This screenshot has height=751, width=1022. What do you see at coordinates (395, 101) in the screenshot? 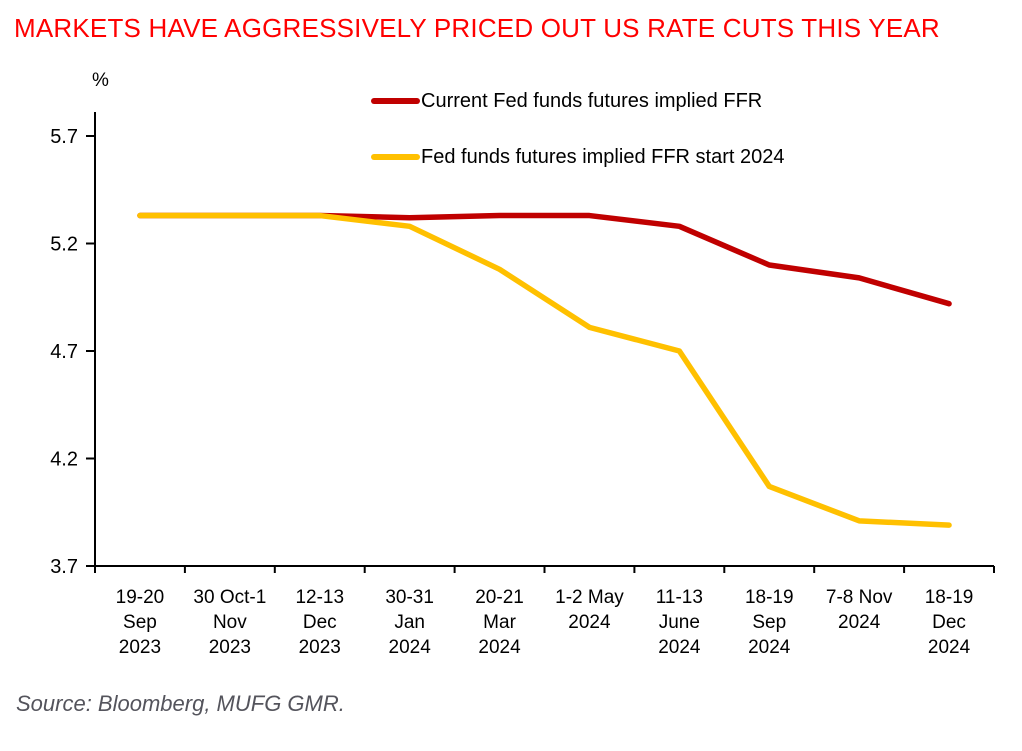
I see `legend-line-swatch-current-ffr` at bounding box center [395, 101].